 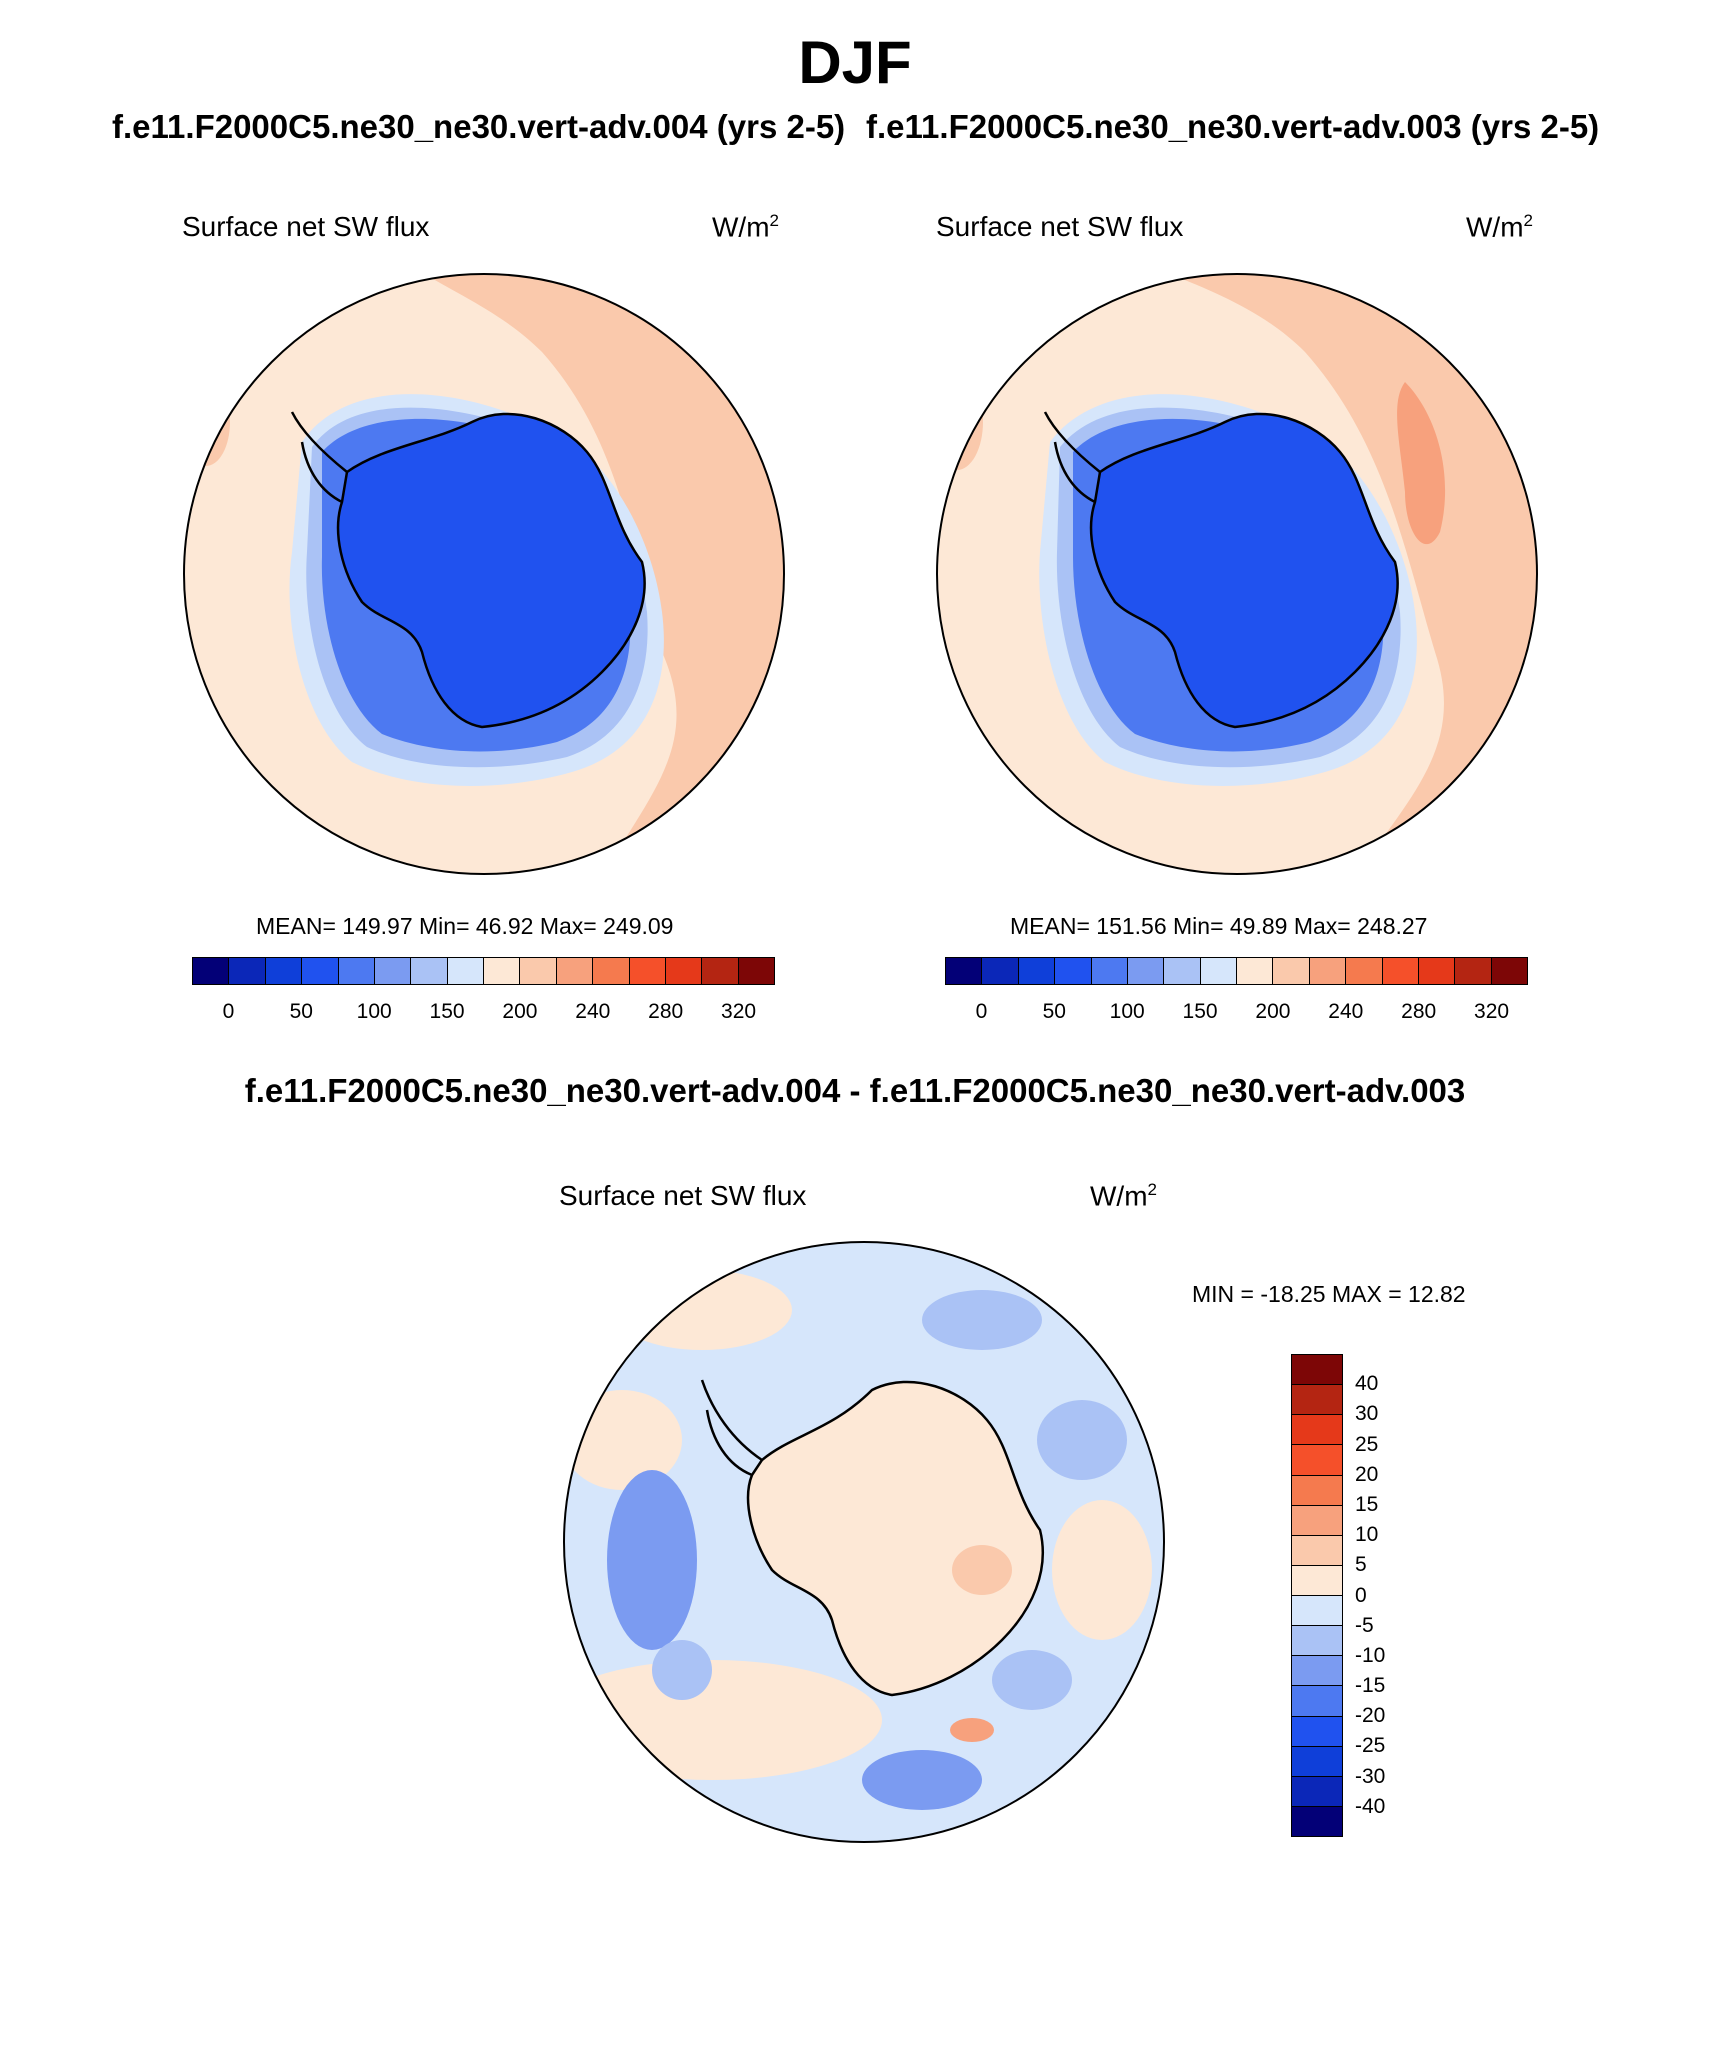 I want to click on colorbar-tick-label: -40, so click(x=1370, y=1806).